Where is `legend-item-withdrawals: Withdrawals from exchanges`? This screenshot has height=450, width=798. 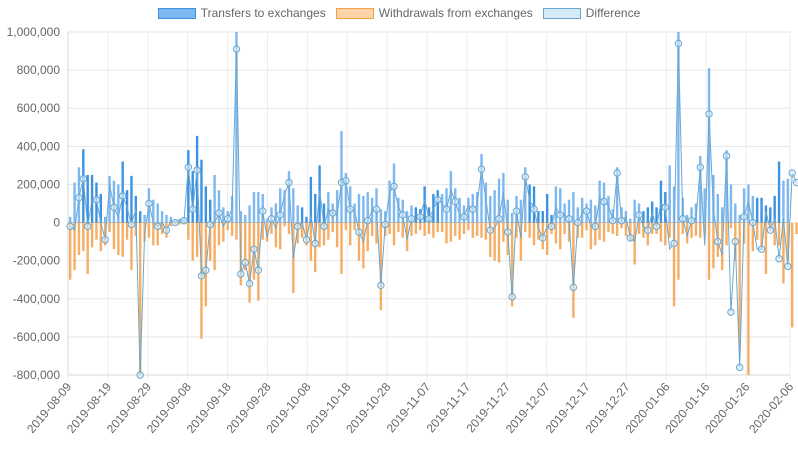
legend-item-withdrawals: Withdrawals from exchanges is located at coordinates (434, 13).